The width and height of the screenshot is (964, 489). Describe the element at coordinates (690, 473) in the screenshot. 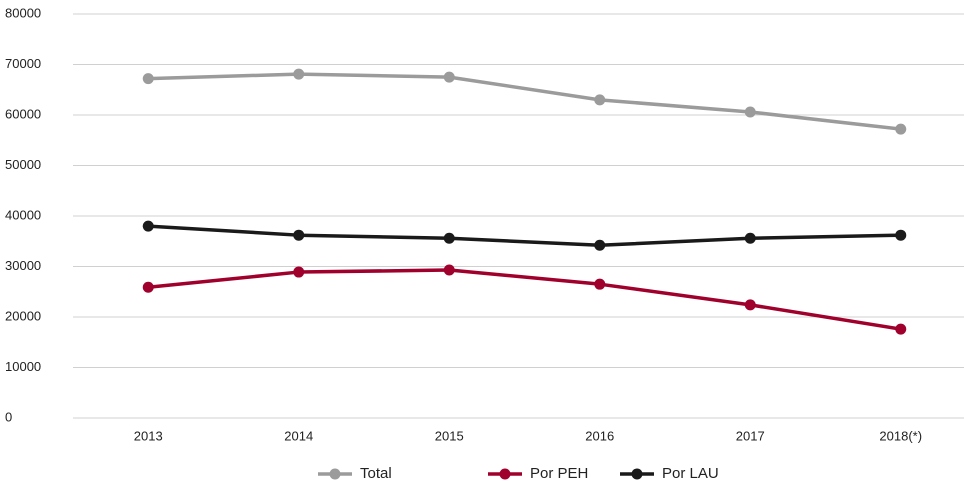

I see `legend-label: Por LAU` at that location.